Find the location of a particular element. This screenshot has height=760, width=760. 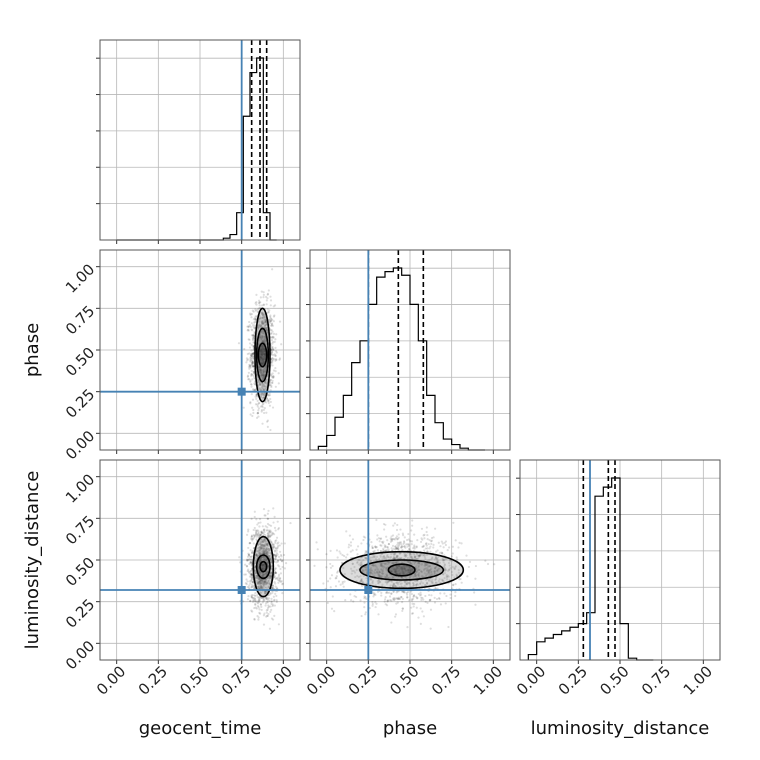

panel-frame is located at coordinates (200, 140).